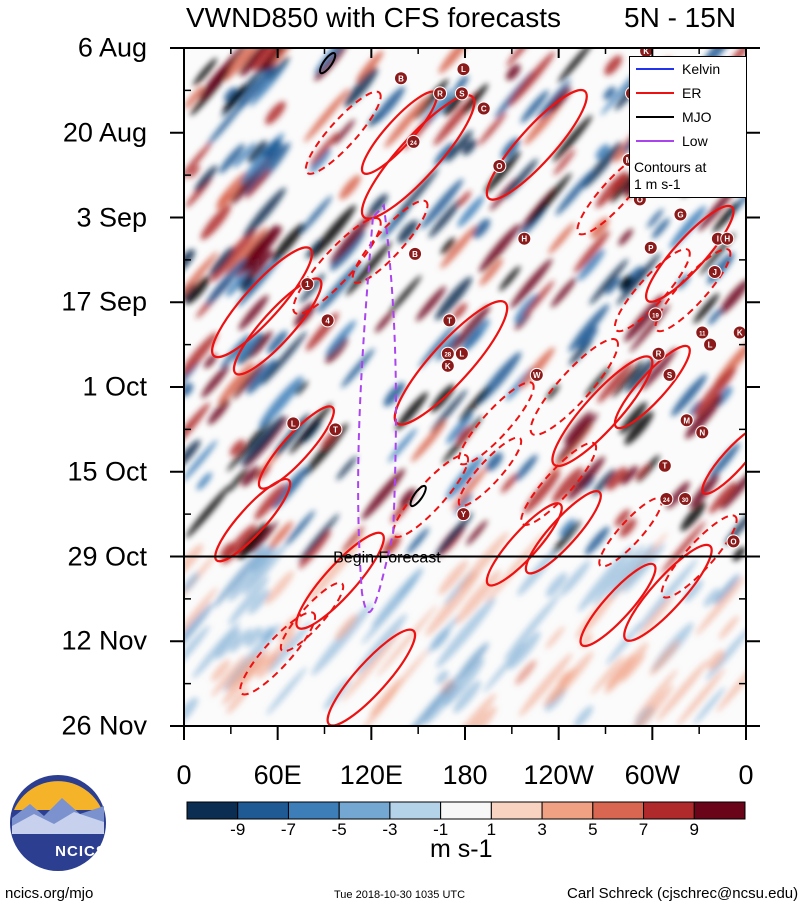  Describe the element at coordinates (371, 775) in the screenshot. I see `x-tick-label: 120E` at that location.